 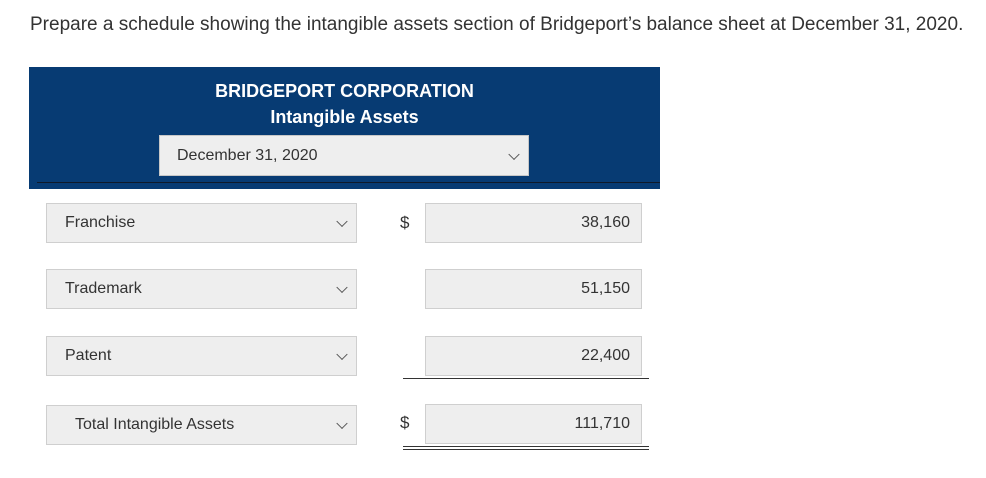 What do you see at coordinates (201, 356) in the screenshot?
I see `account-dropdown-patent: Patent` at bounding box center [201, 356].